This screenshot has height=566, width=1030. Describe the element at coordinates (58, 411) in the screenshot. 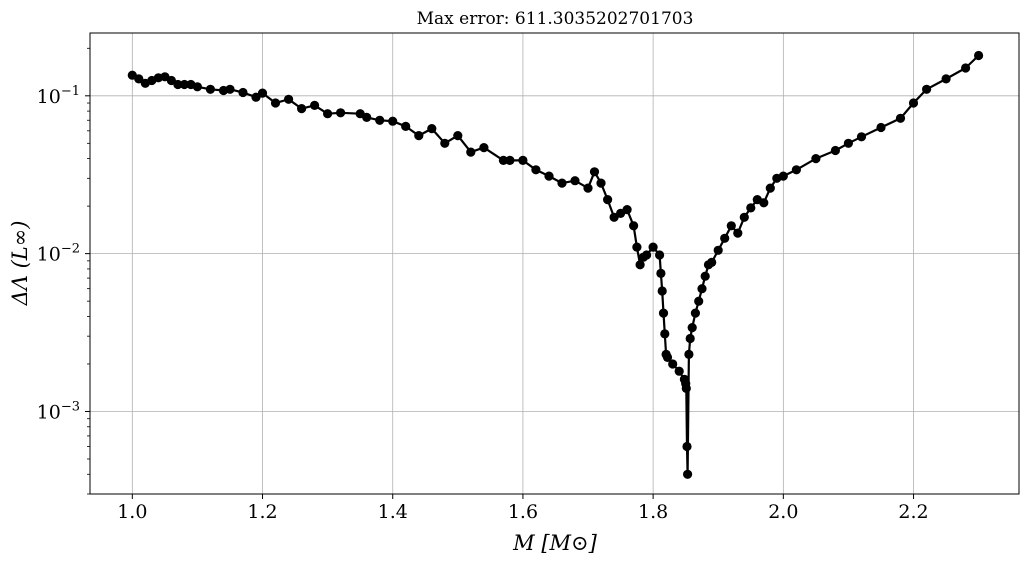

I see `y-tick-label: 10⁻³` at that location.